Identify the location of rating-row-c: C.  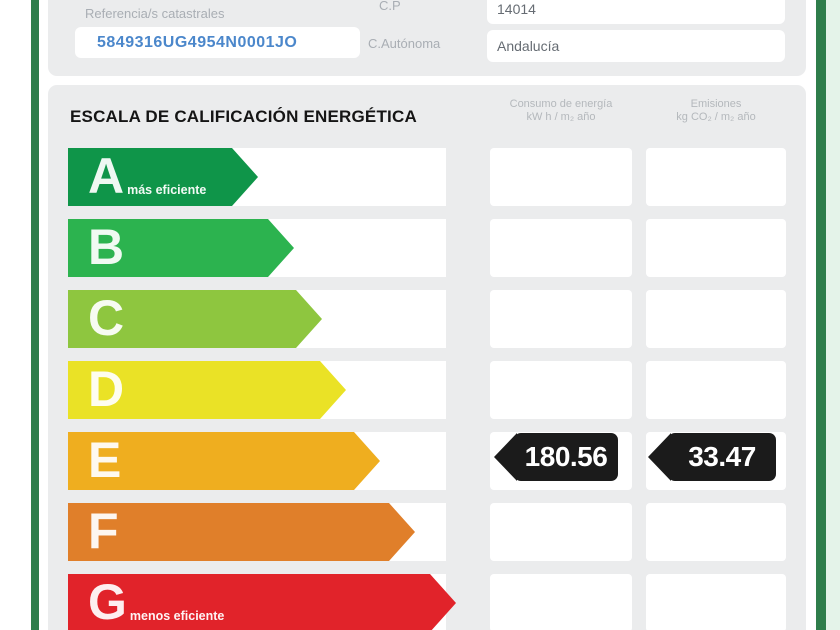
(427, 319).